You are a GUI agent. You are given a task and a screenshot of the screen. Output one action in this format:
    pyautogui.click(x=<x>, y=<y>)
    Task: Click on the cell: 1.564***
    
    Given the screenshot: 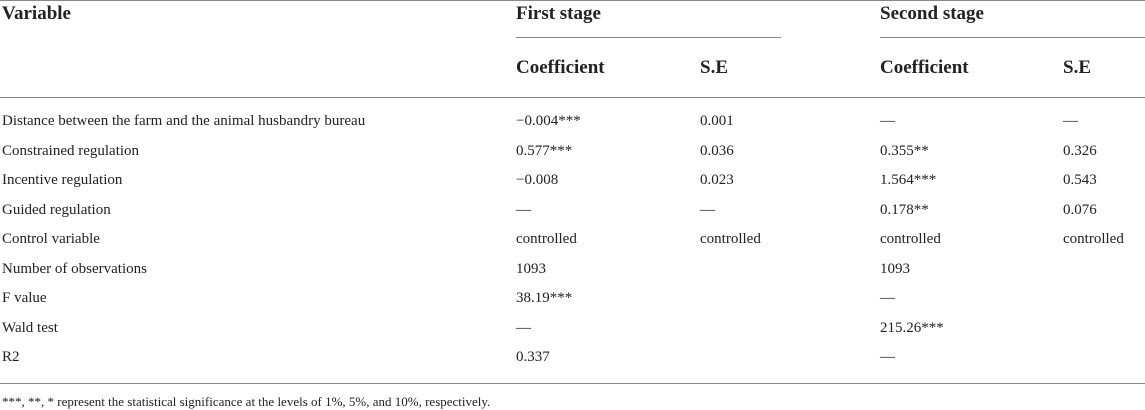 What is the action you would take?
    pyautogui.click(x=908, y=180)
    